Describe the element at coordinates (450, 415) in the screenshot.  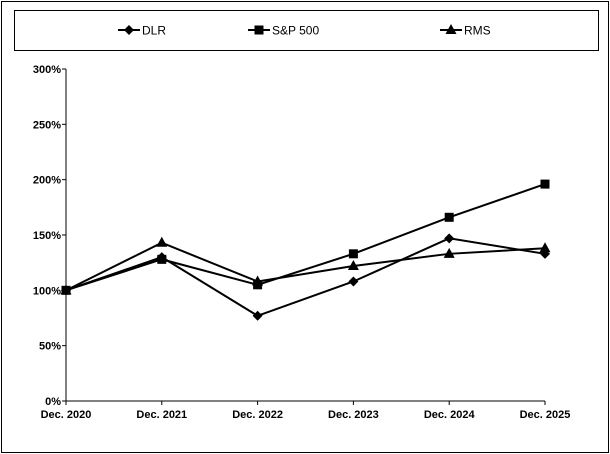
I see `x-tick-label: Dec. 2024` at that location.